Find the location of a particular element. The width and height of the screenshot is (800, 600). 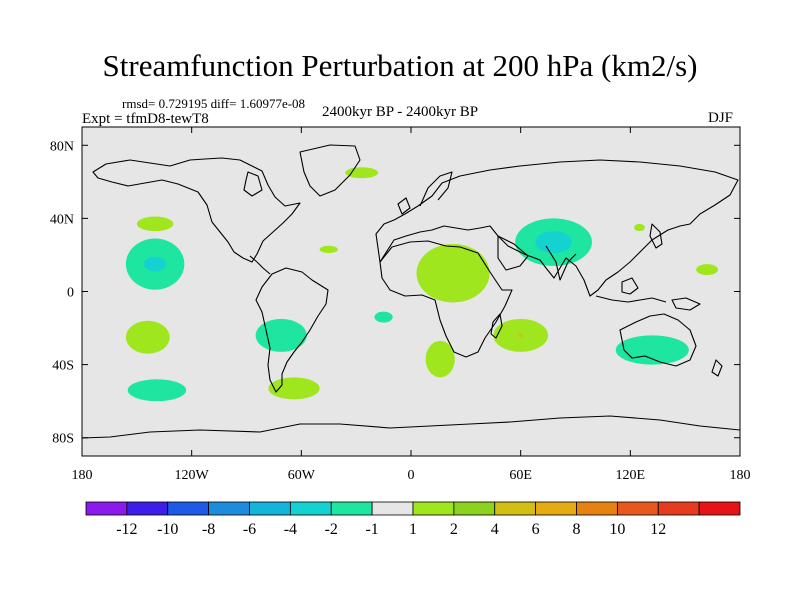

colorbar-label: -1 is located at coordinates (371, 529).